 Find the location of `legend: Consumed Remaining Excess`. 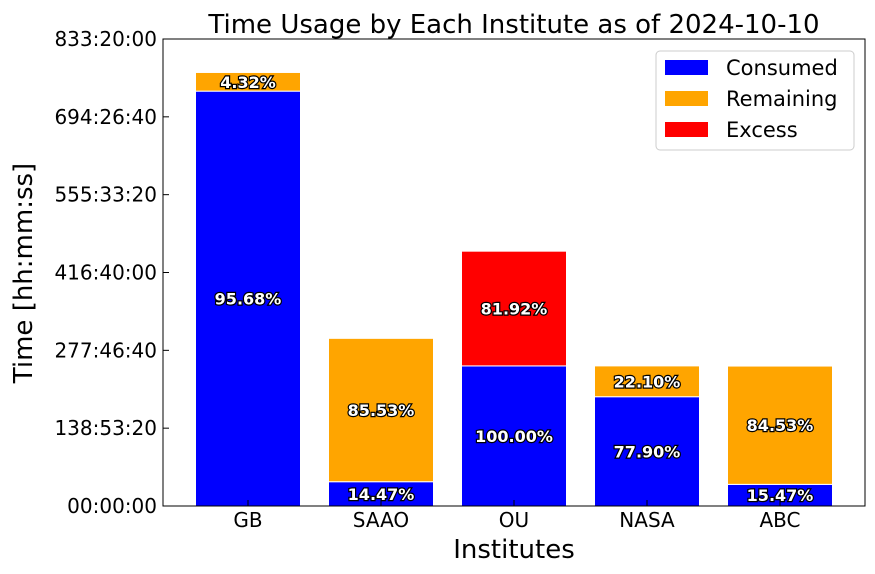

legend: Consumed Remaining Excess is located at coordinates (755, 100).